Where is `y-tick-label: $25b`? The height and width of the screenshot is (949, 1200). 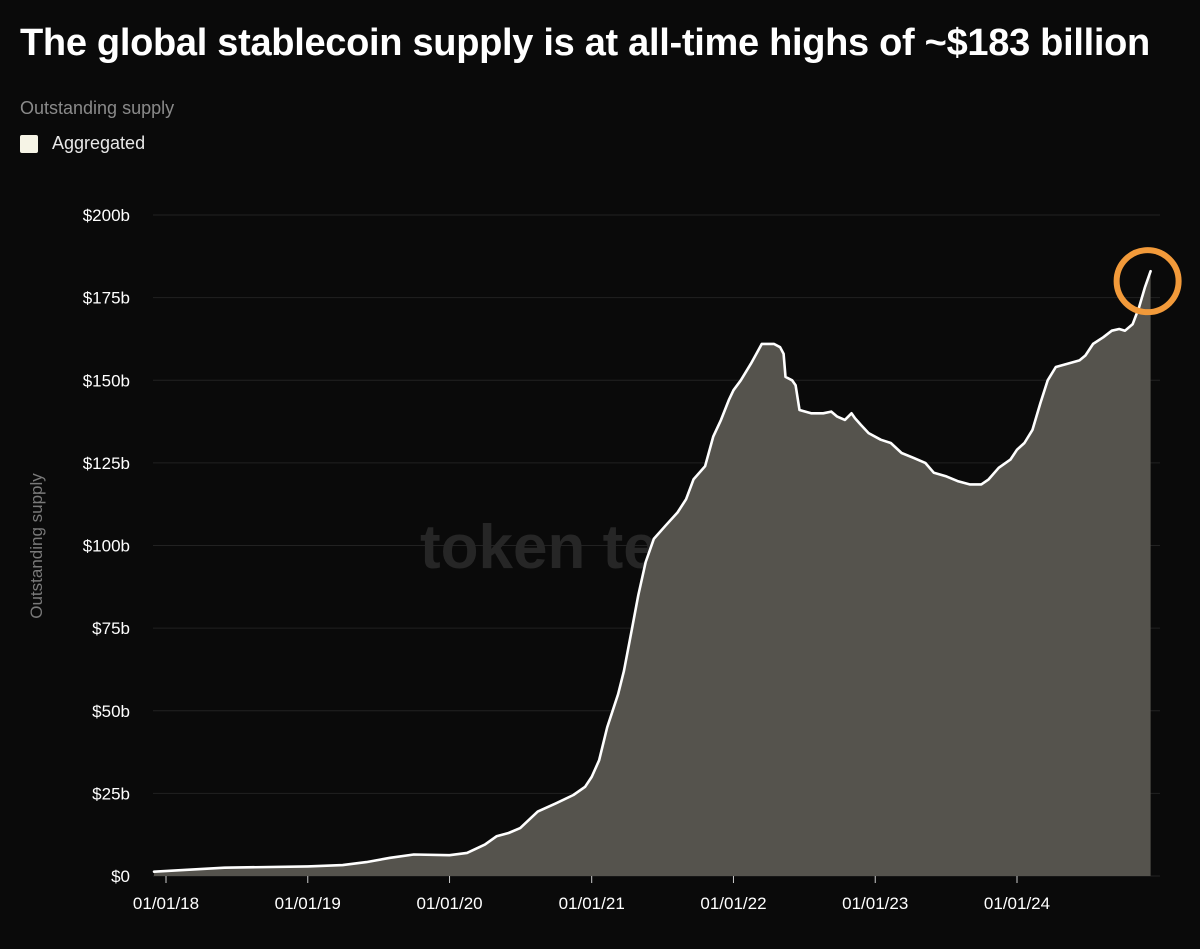 y-tick-label: $25b is located at coordinates (111, 793).